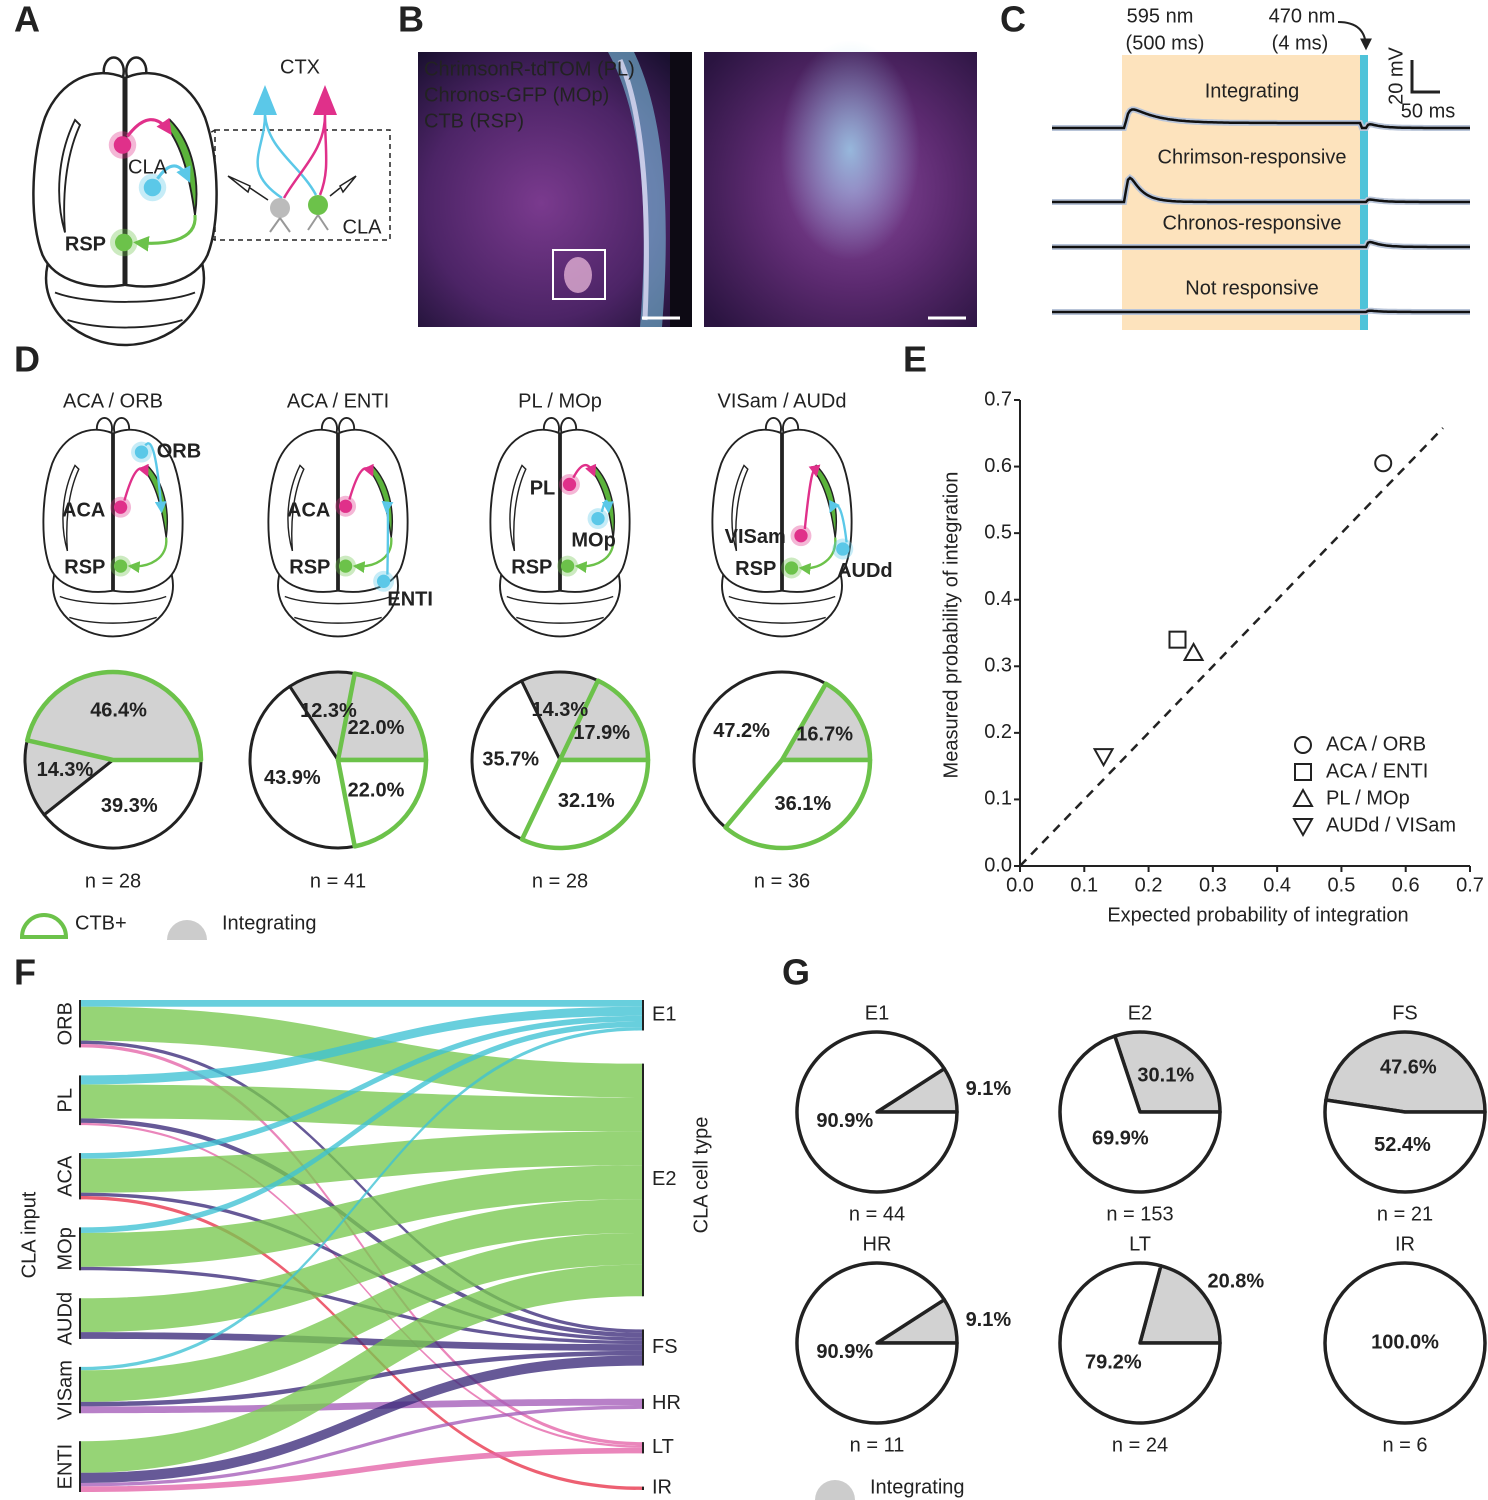 The image size is (1488, 1500). What do you see at coordinates (27, 359) in the screenshot?
I see `panel-label: D` at bounding box center [27, 359].